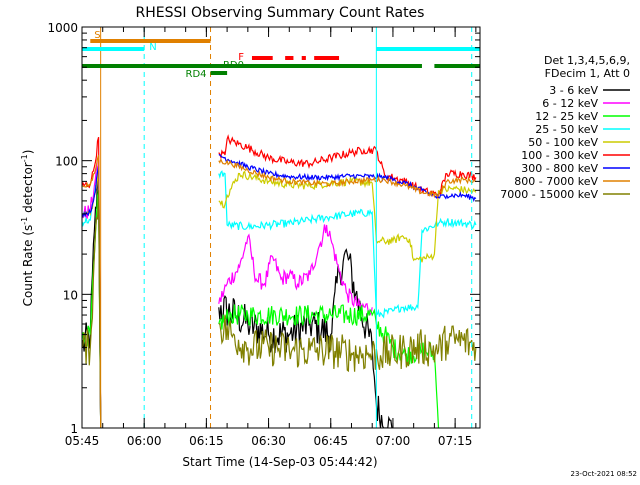 The width and height of the screenshot is (640, 485). I want to click on flag-n: N, so click(281, 47).